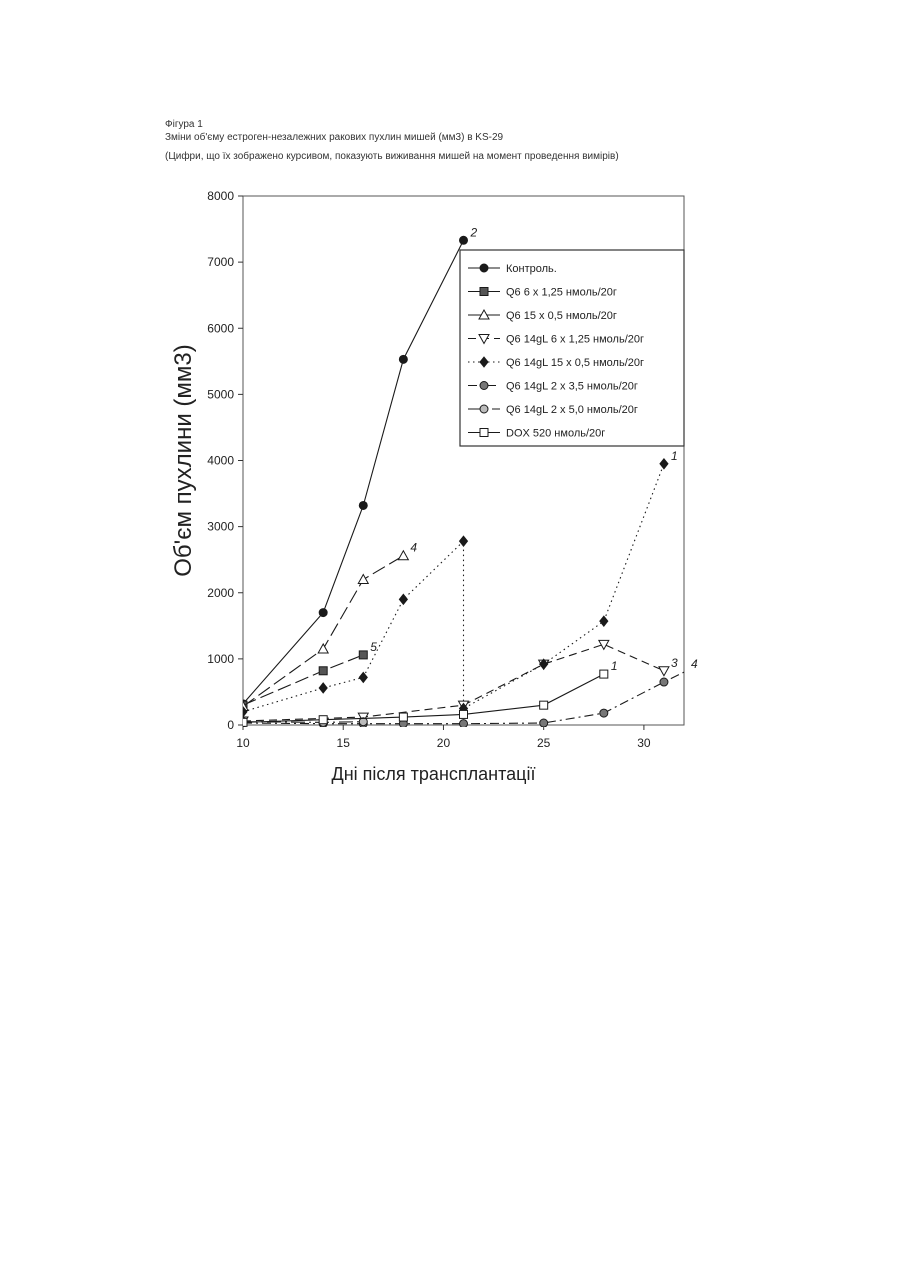 This screenshot has height=1273, width=900. Describe the element at coordinates (344, 743) in the screenshot. I see `x-tick-label: 15` at that location.